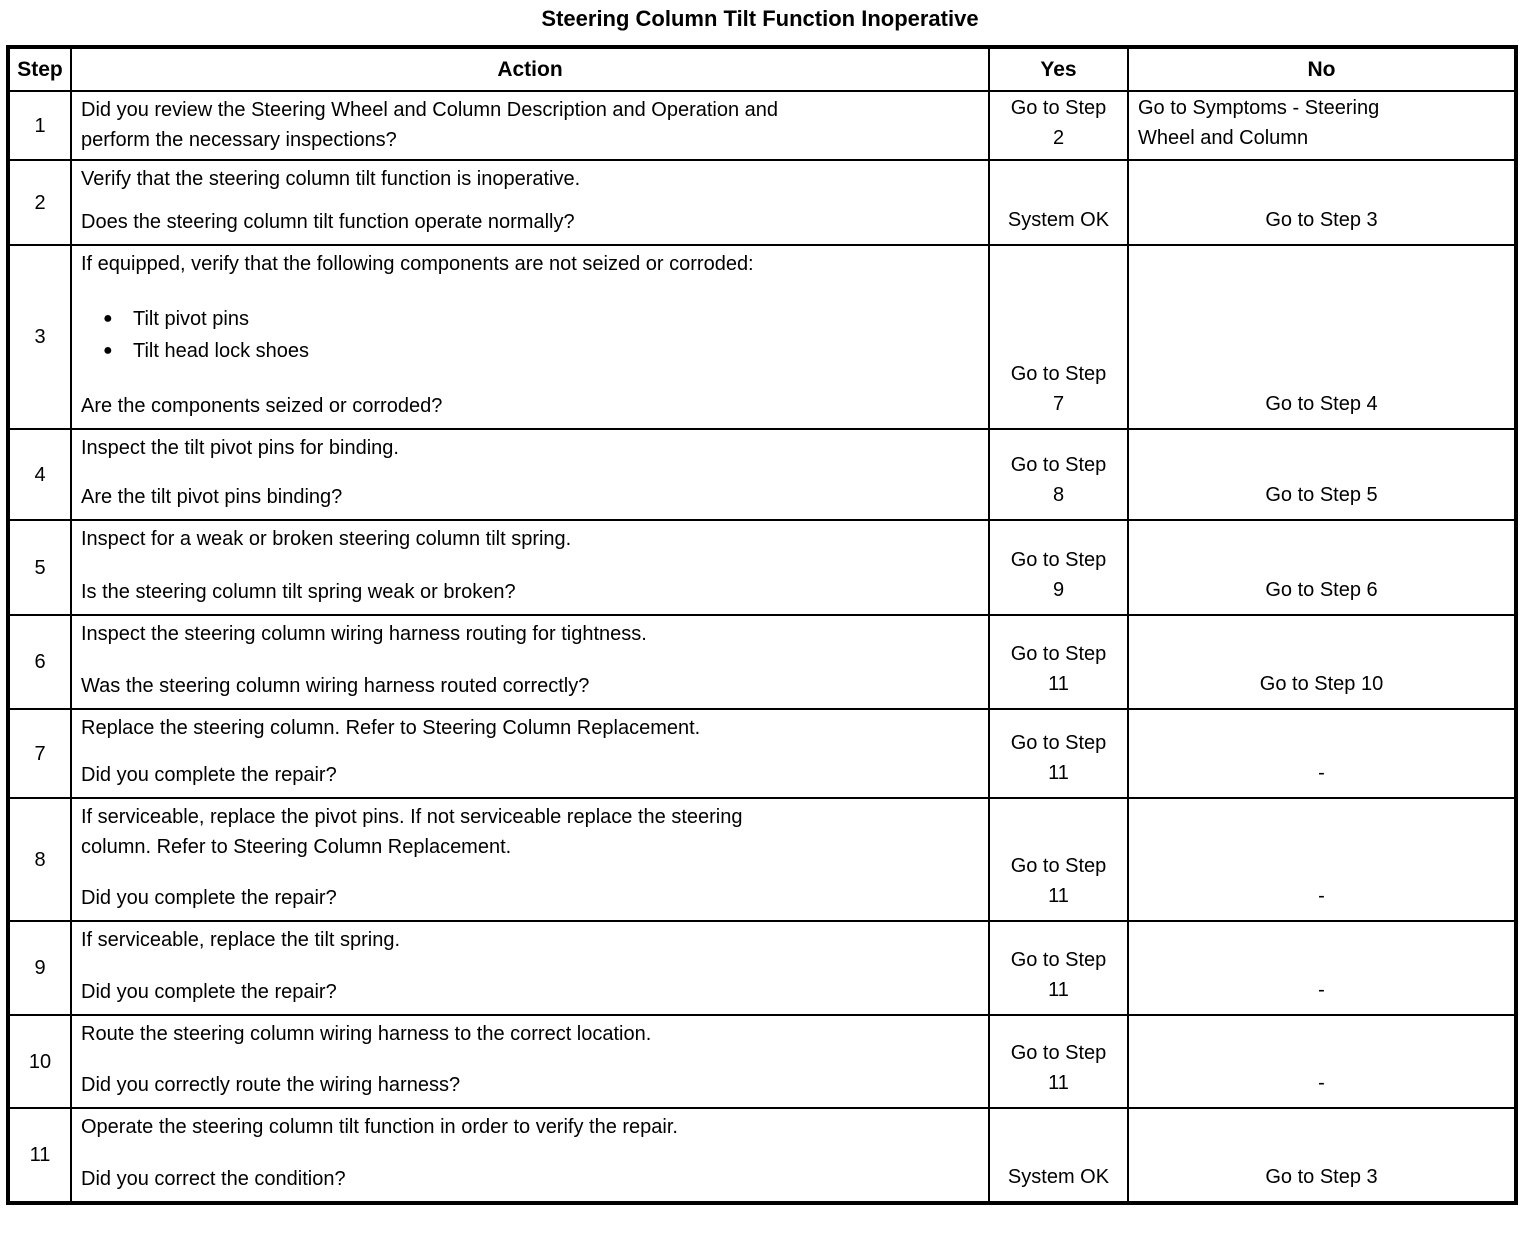  I want to click on action-bullet-item: Tilt pivot pins, so click(530, 319).